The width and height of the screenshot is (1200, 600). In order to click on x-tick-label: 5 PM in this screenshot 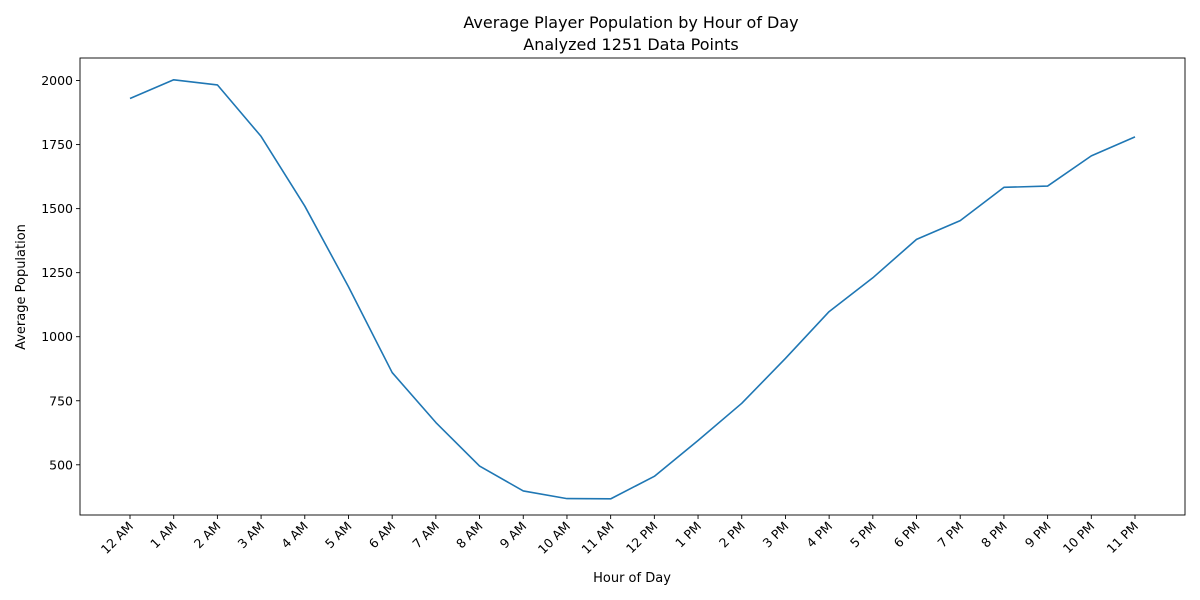, I will do `click(863, 535)`.